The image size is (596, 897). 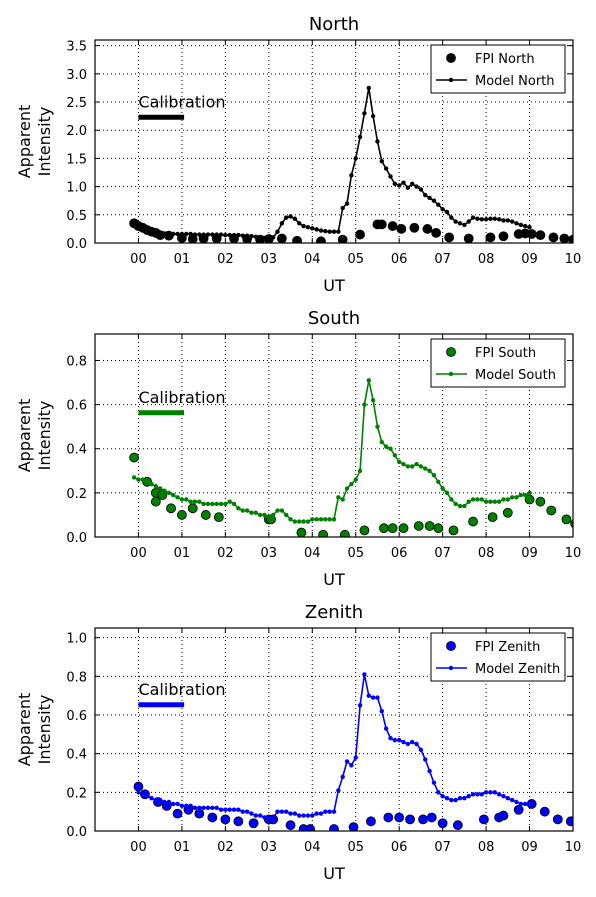 What do you see at coordinates (517, 669) in the screenshot?
I see `legend-label-model: Model Zenith` at bounding box center [517, 669].